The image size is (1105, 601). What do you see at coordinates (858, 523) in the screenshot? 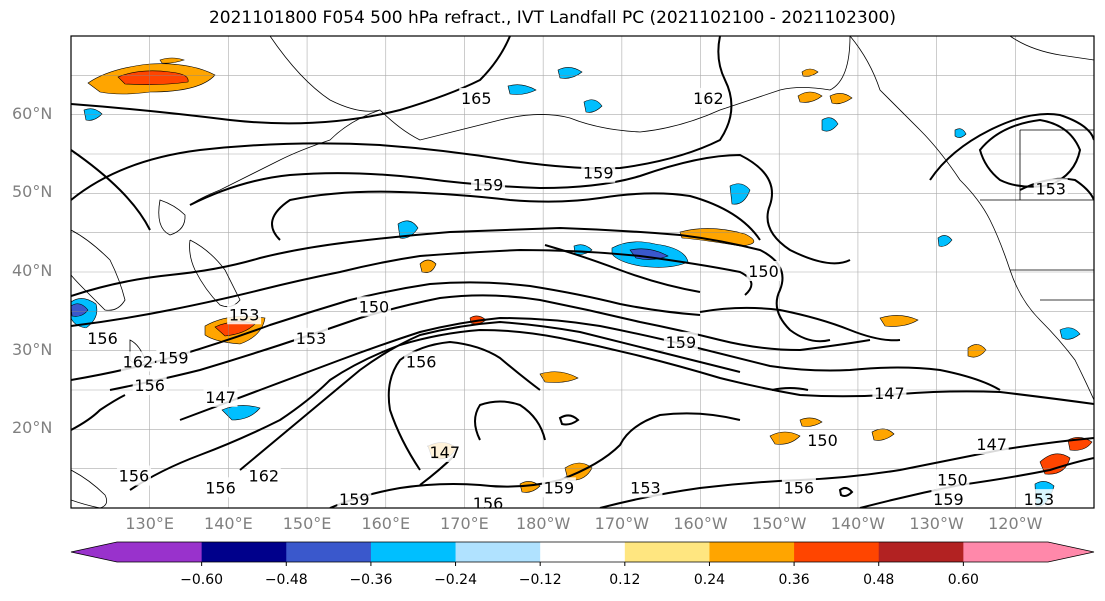
I see `longitude-label: 140°W` at bounding box center [858, 523].